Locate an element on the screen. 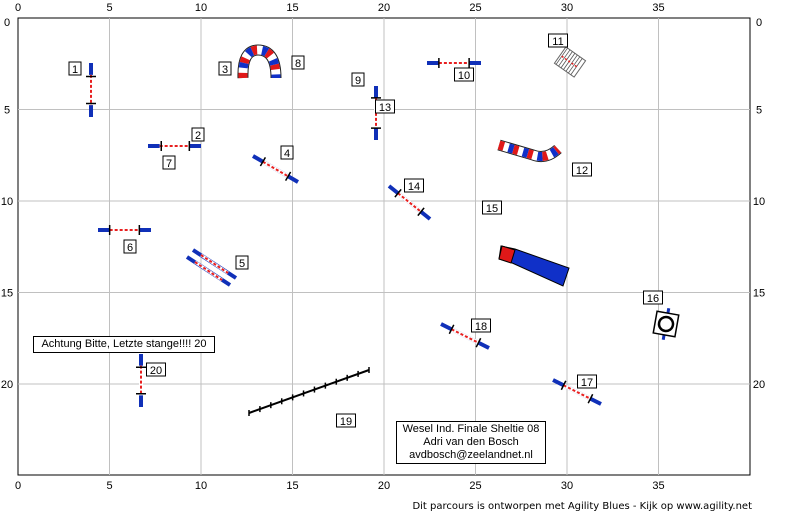  x-tick-label-bottom: 25 is located at coordinates (475, 486).